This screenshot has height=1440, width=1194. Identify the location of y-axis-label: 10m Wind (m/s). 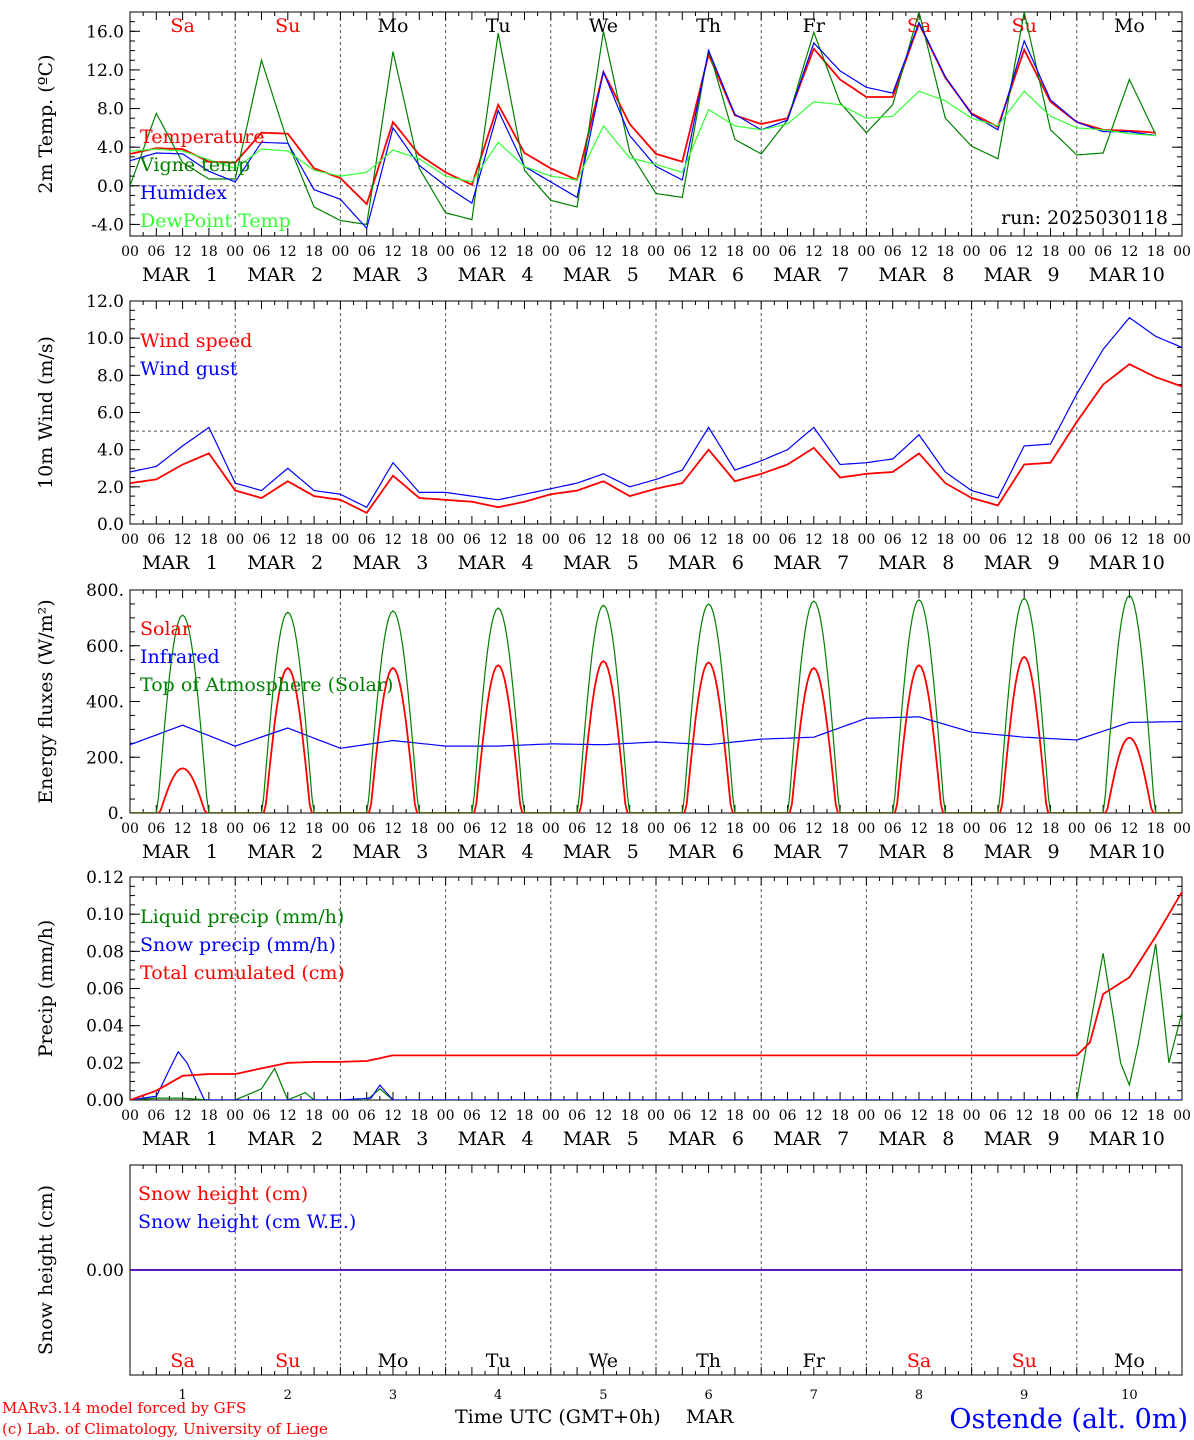
(46, 412).